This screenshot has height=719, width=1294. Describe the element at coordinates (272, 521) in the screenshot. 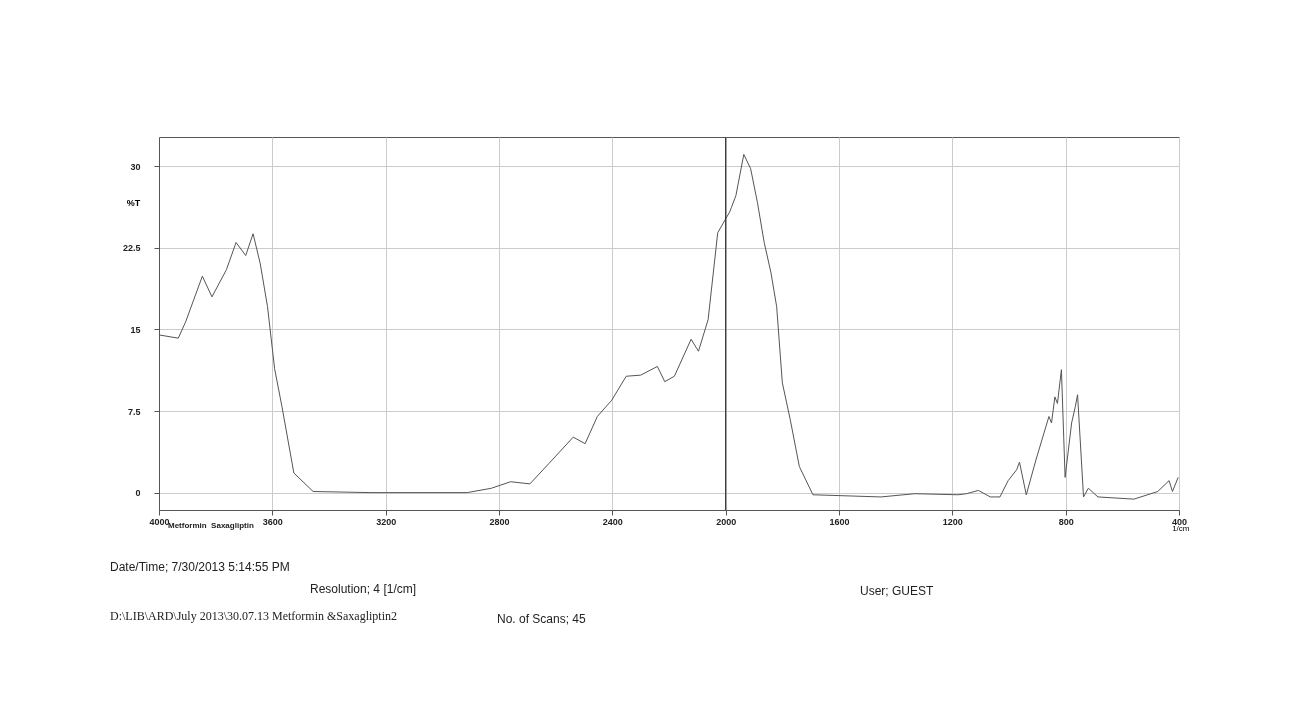

I see `x-tick-label: 3600` at that location.